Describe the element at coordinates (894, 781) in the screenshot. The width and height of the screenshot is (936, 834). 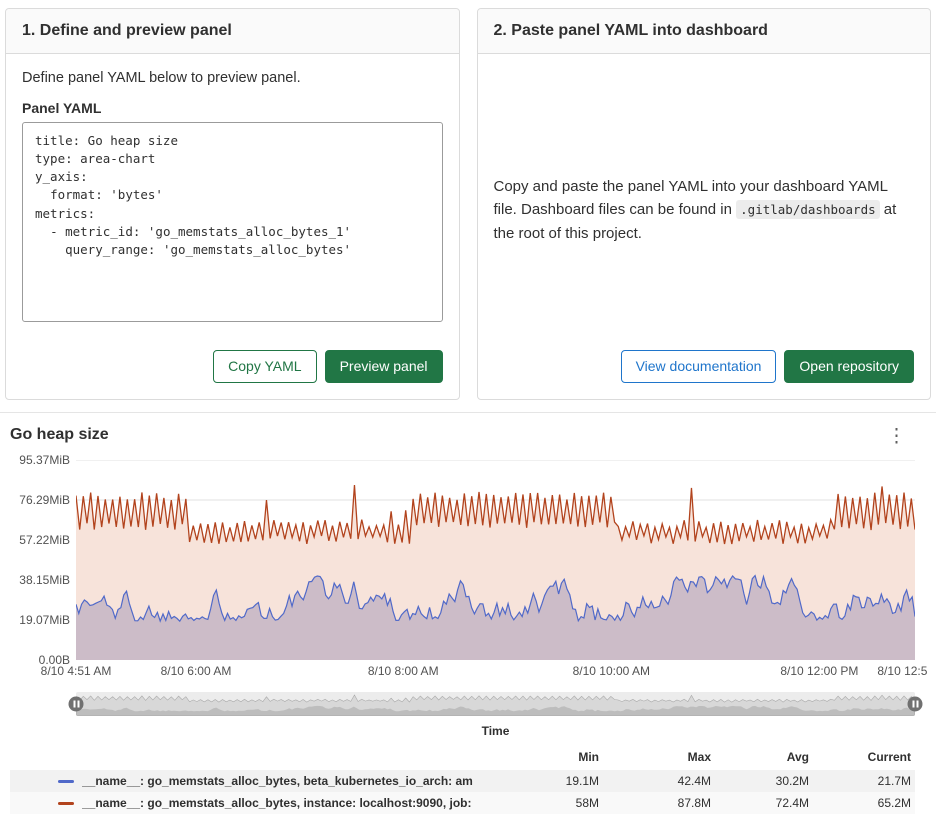
I see `series-stat-current: 21.7M` at that location.